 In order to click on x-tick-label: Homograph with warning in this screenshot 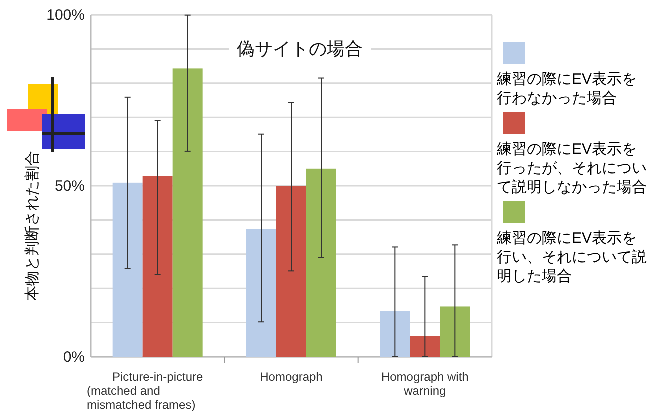, I will do `click(425, 384)`.